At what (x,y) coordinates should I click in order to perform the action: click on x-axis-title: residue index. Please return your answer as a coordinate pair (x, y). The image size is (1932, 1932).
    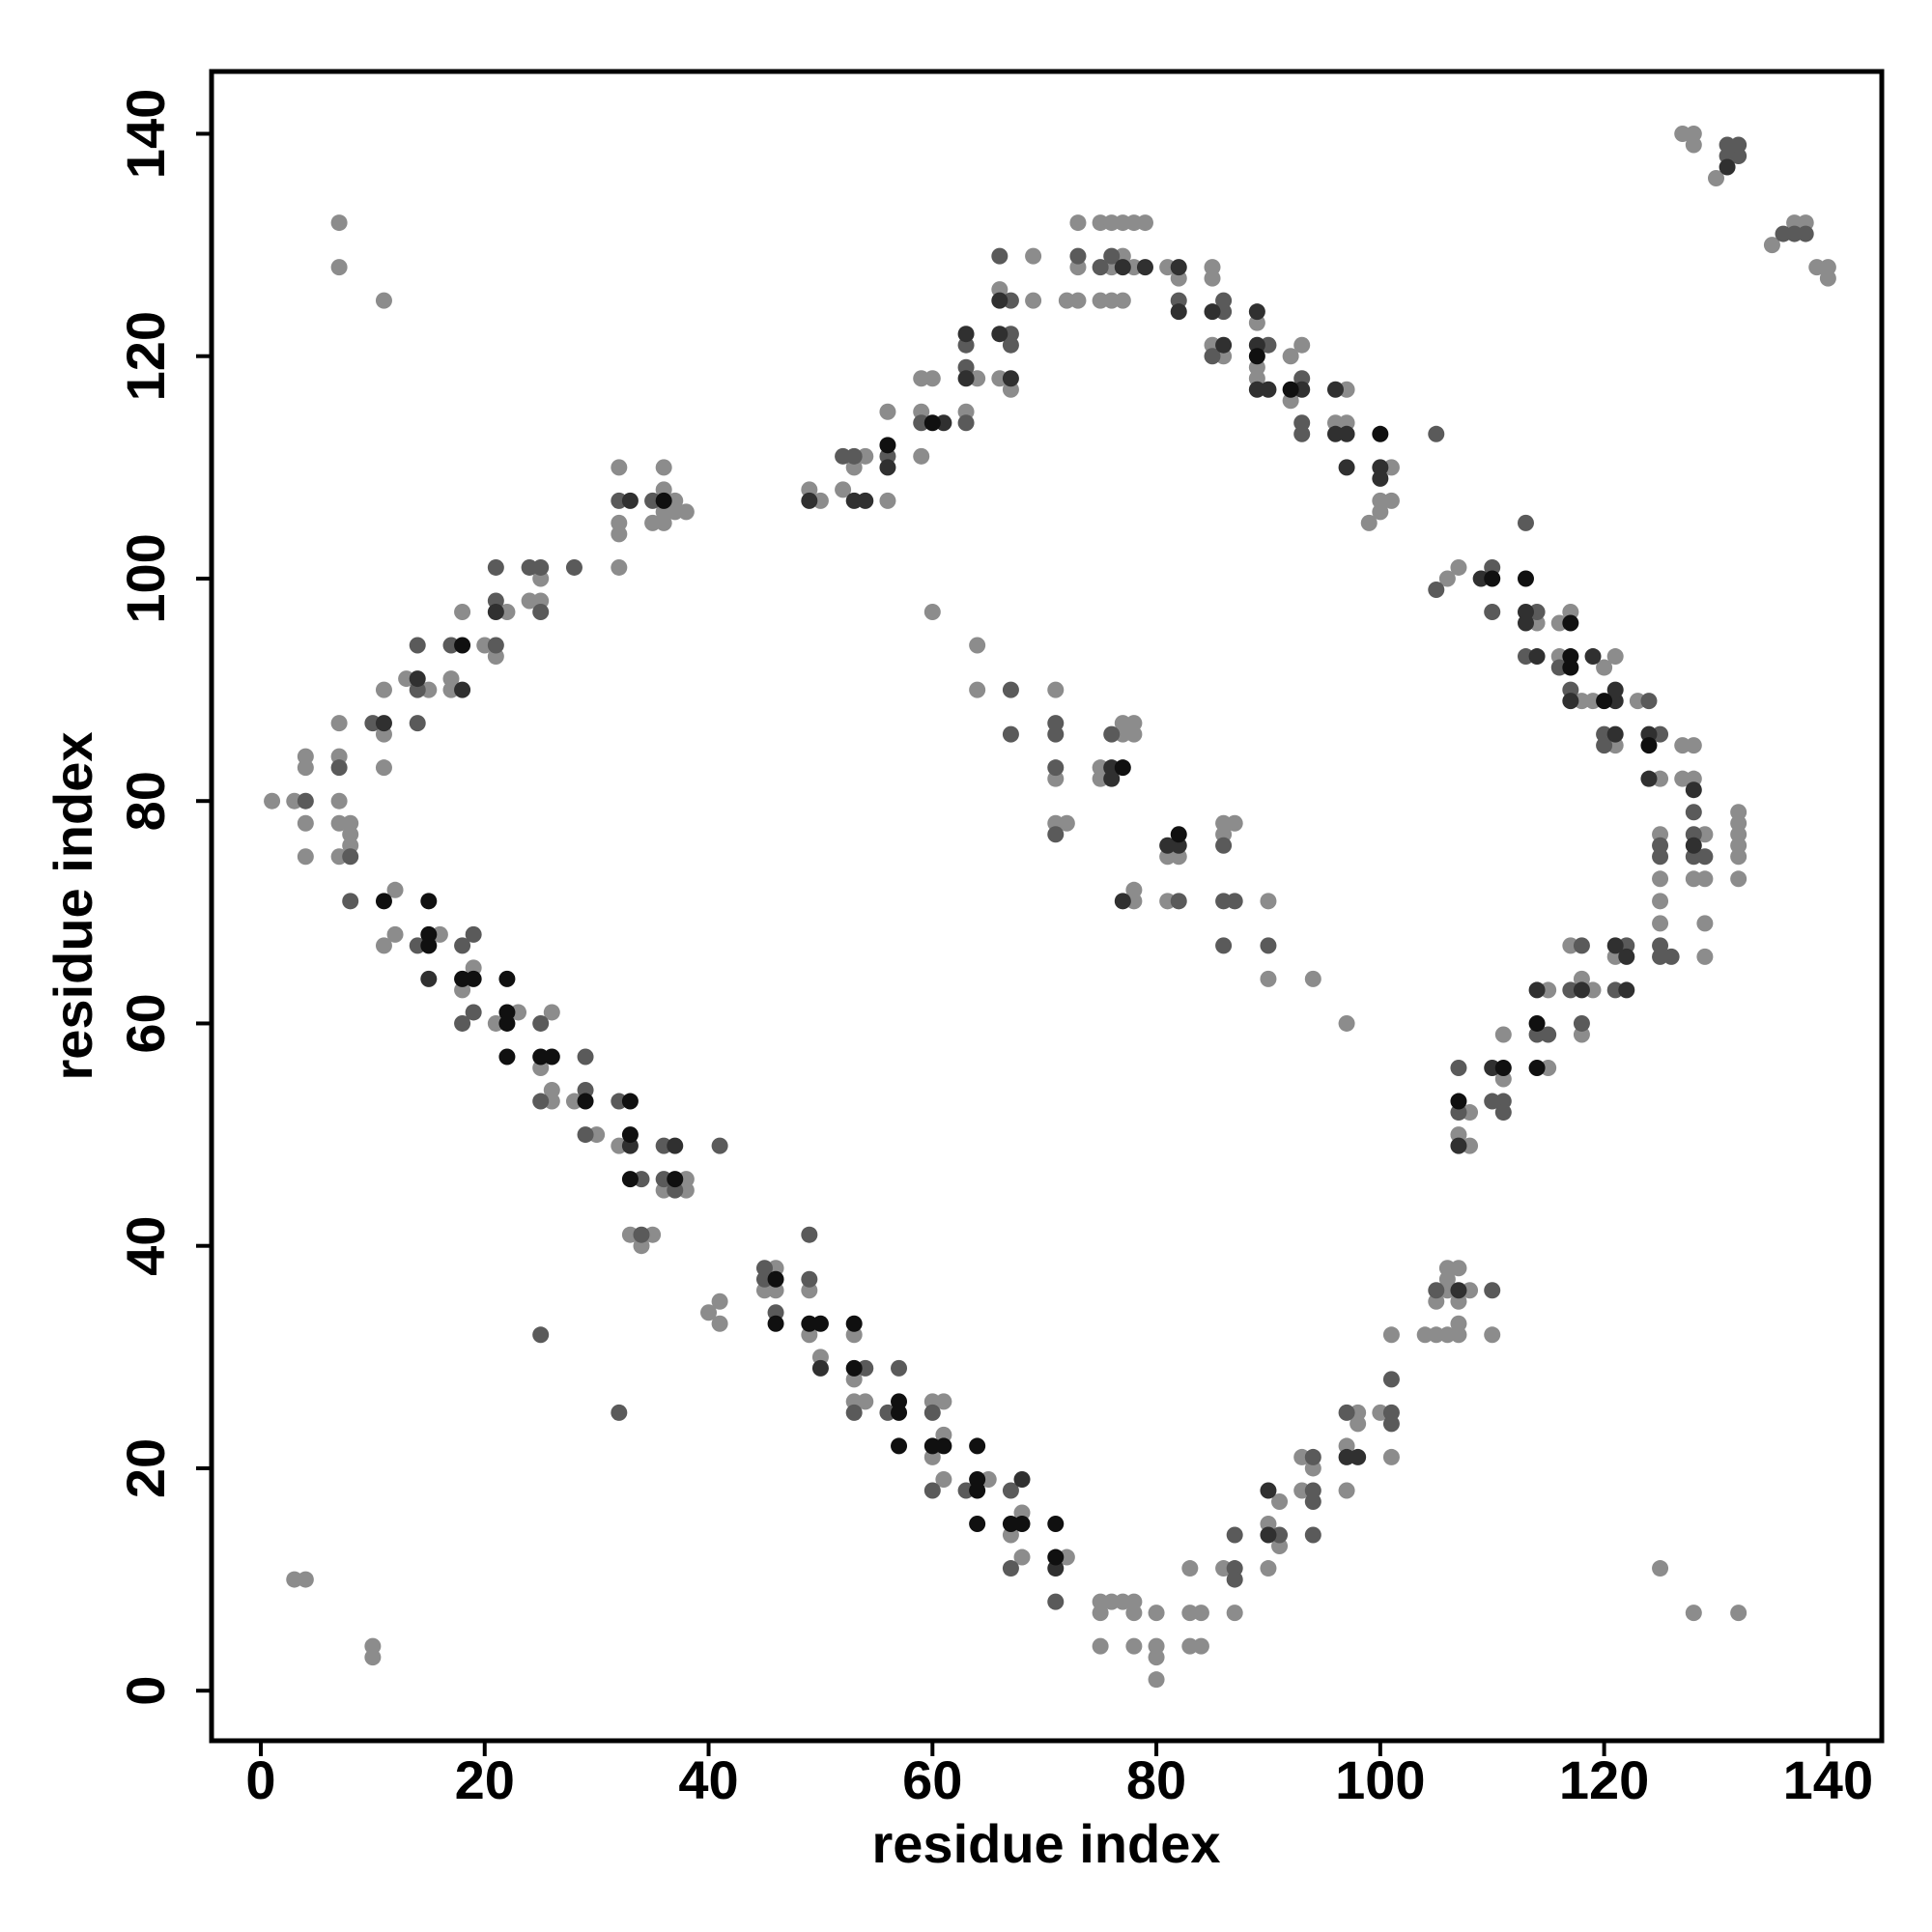
    Looking at the image, I should click on (1045, 1843).